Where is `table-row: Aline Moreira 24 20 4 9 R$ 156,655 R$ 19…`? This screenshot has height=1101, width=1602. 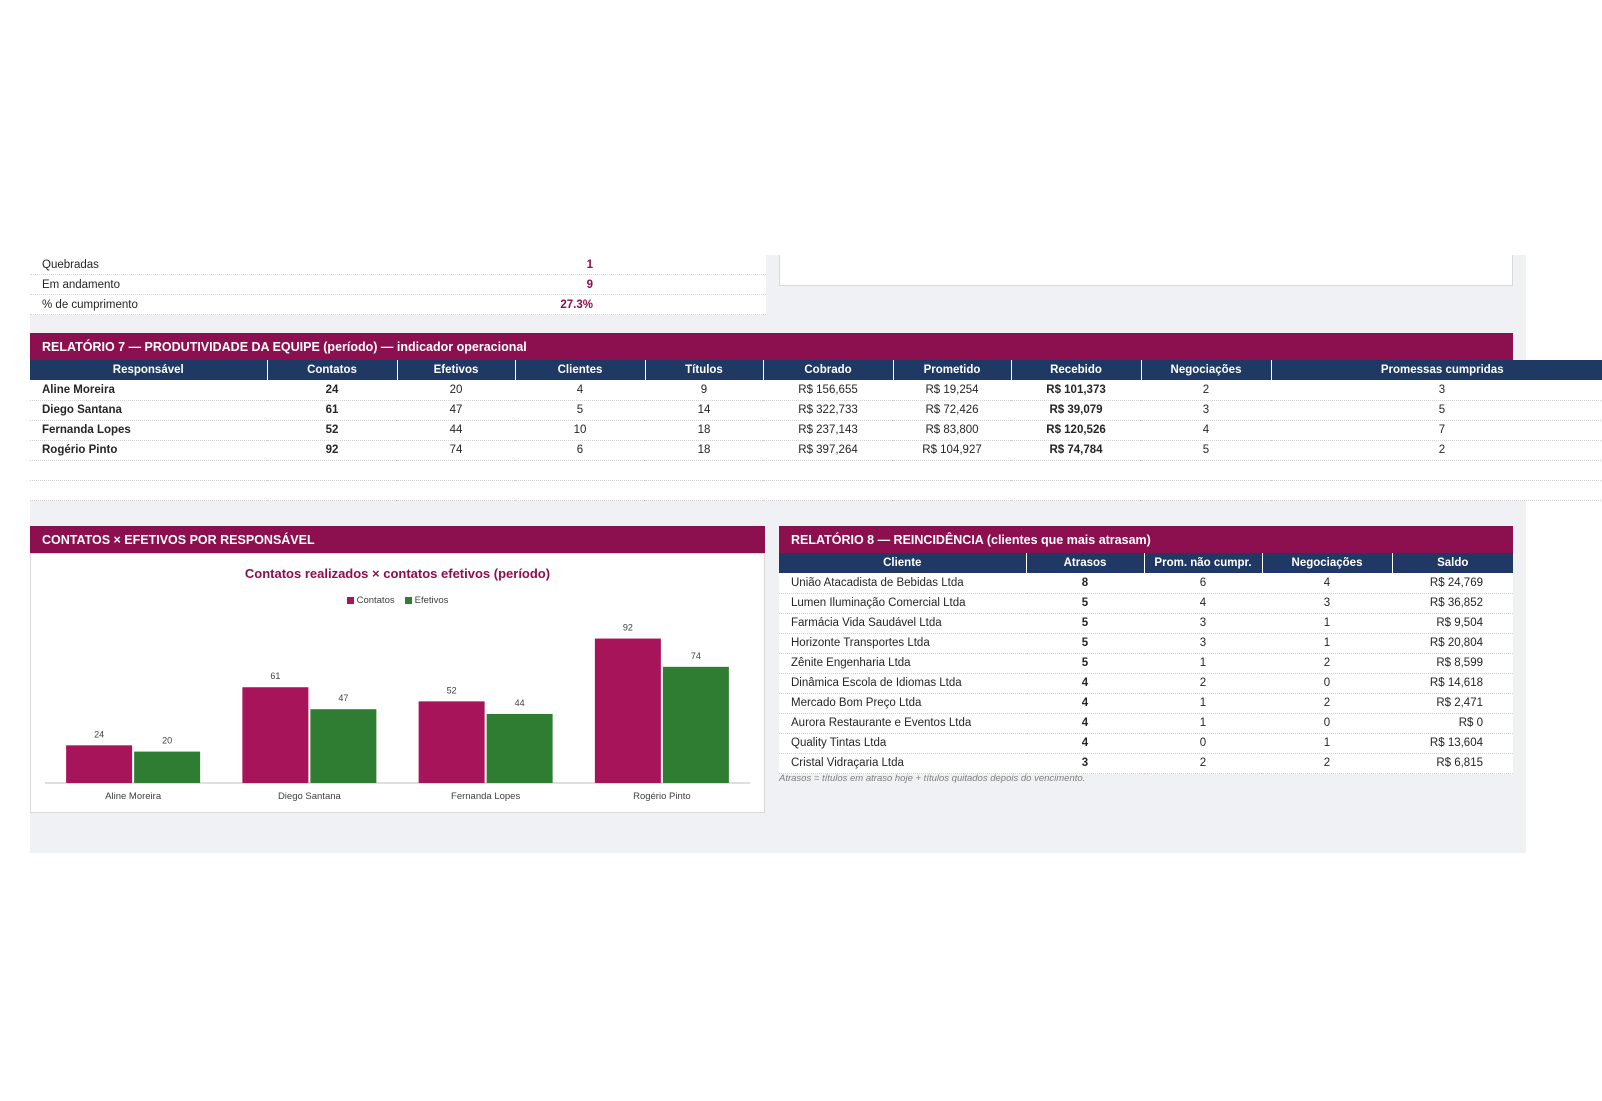 table-row: Aline Moreira 24 20 4 9 R$ 156,655 R$ 19… is located at coordinates (816, 390).